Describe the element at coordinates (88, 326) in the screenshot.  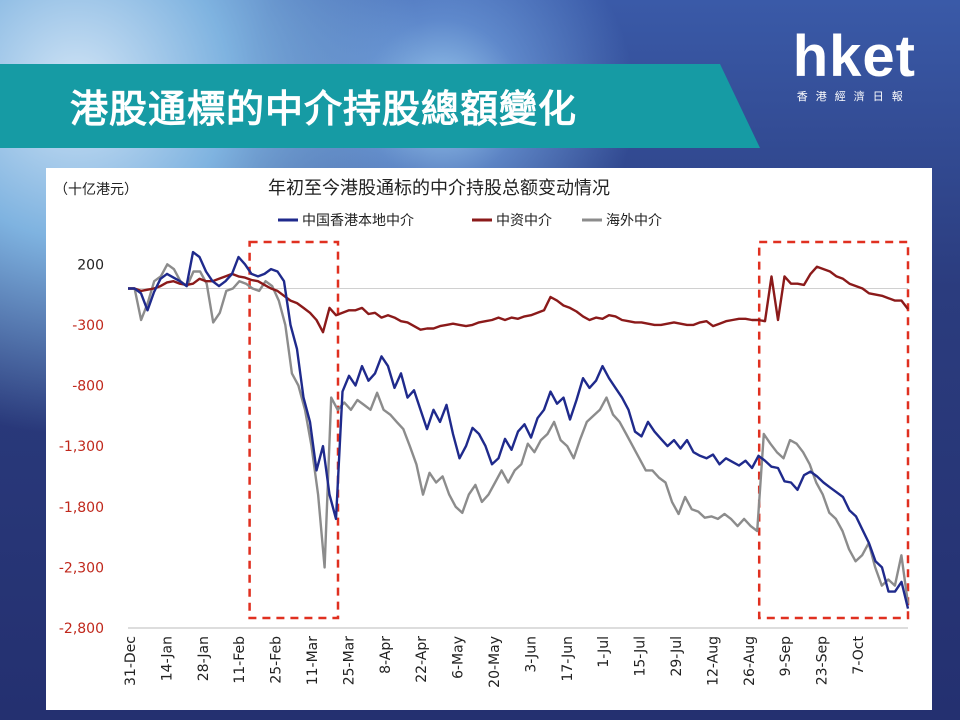
I see `y-tick-label: -300` at that location.